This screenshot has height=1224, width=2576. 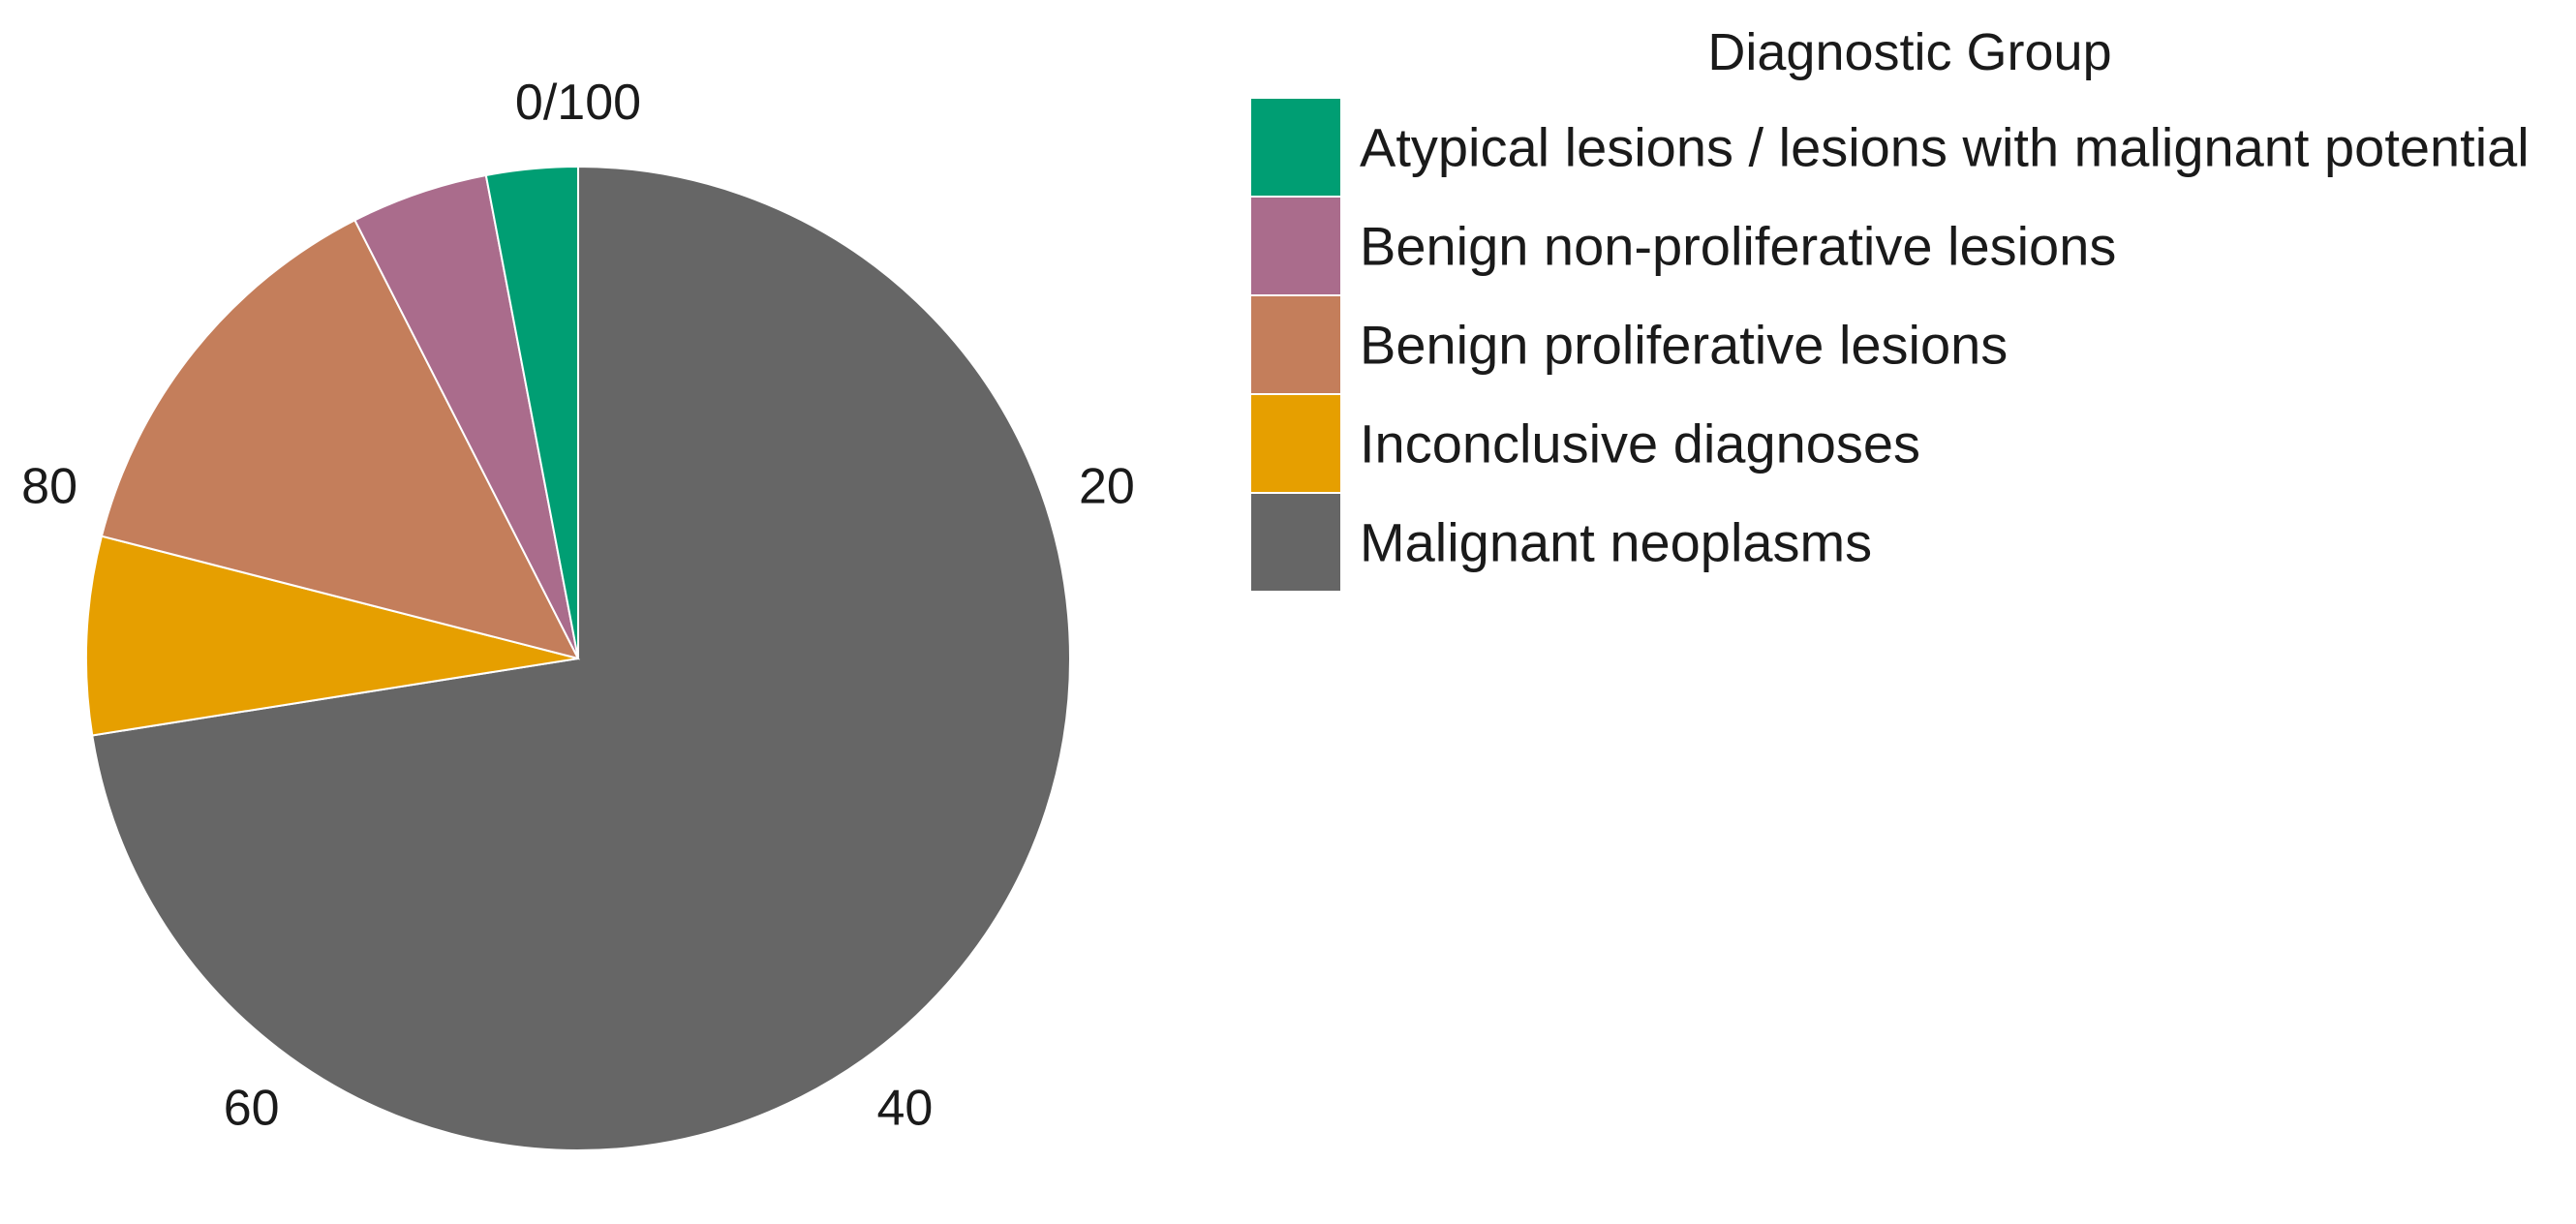 I want to click on legend-label: Malignant neoplasms, so click(x=1616, y=543).